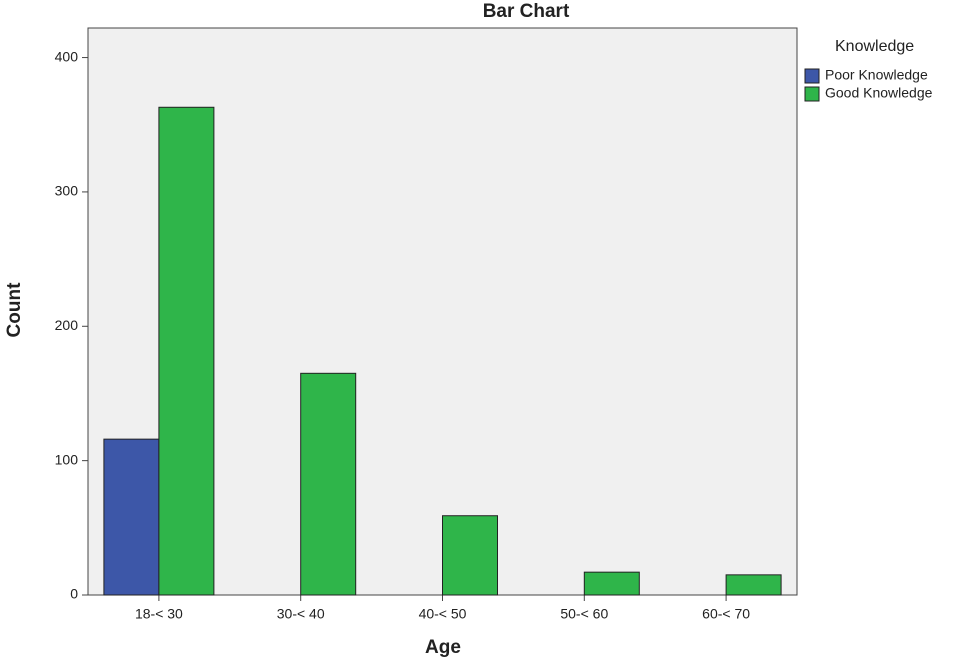 The image size is (976, 661). Describe the element at coordinates (584, 614) in the screenshot. I see `x-tick-label: 50-< 60` at that location.